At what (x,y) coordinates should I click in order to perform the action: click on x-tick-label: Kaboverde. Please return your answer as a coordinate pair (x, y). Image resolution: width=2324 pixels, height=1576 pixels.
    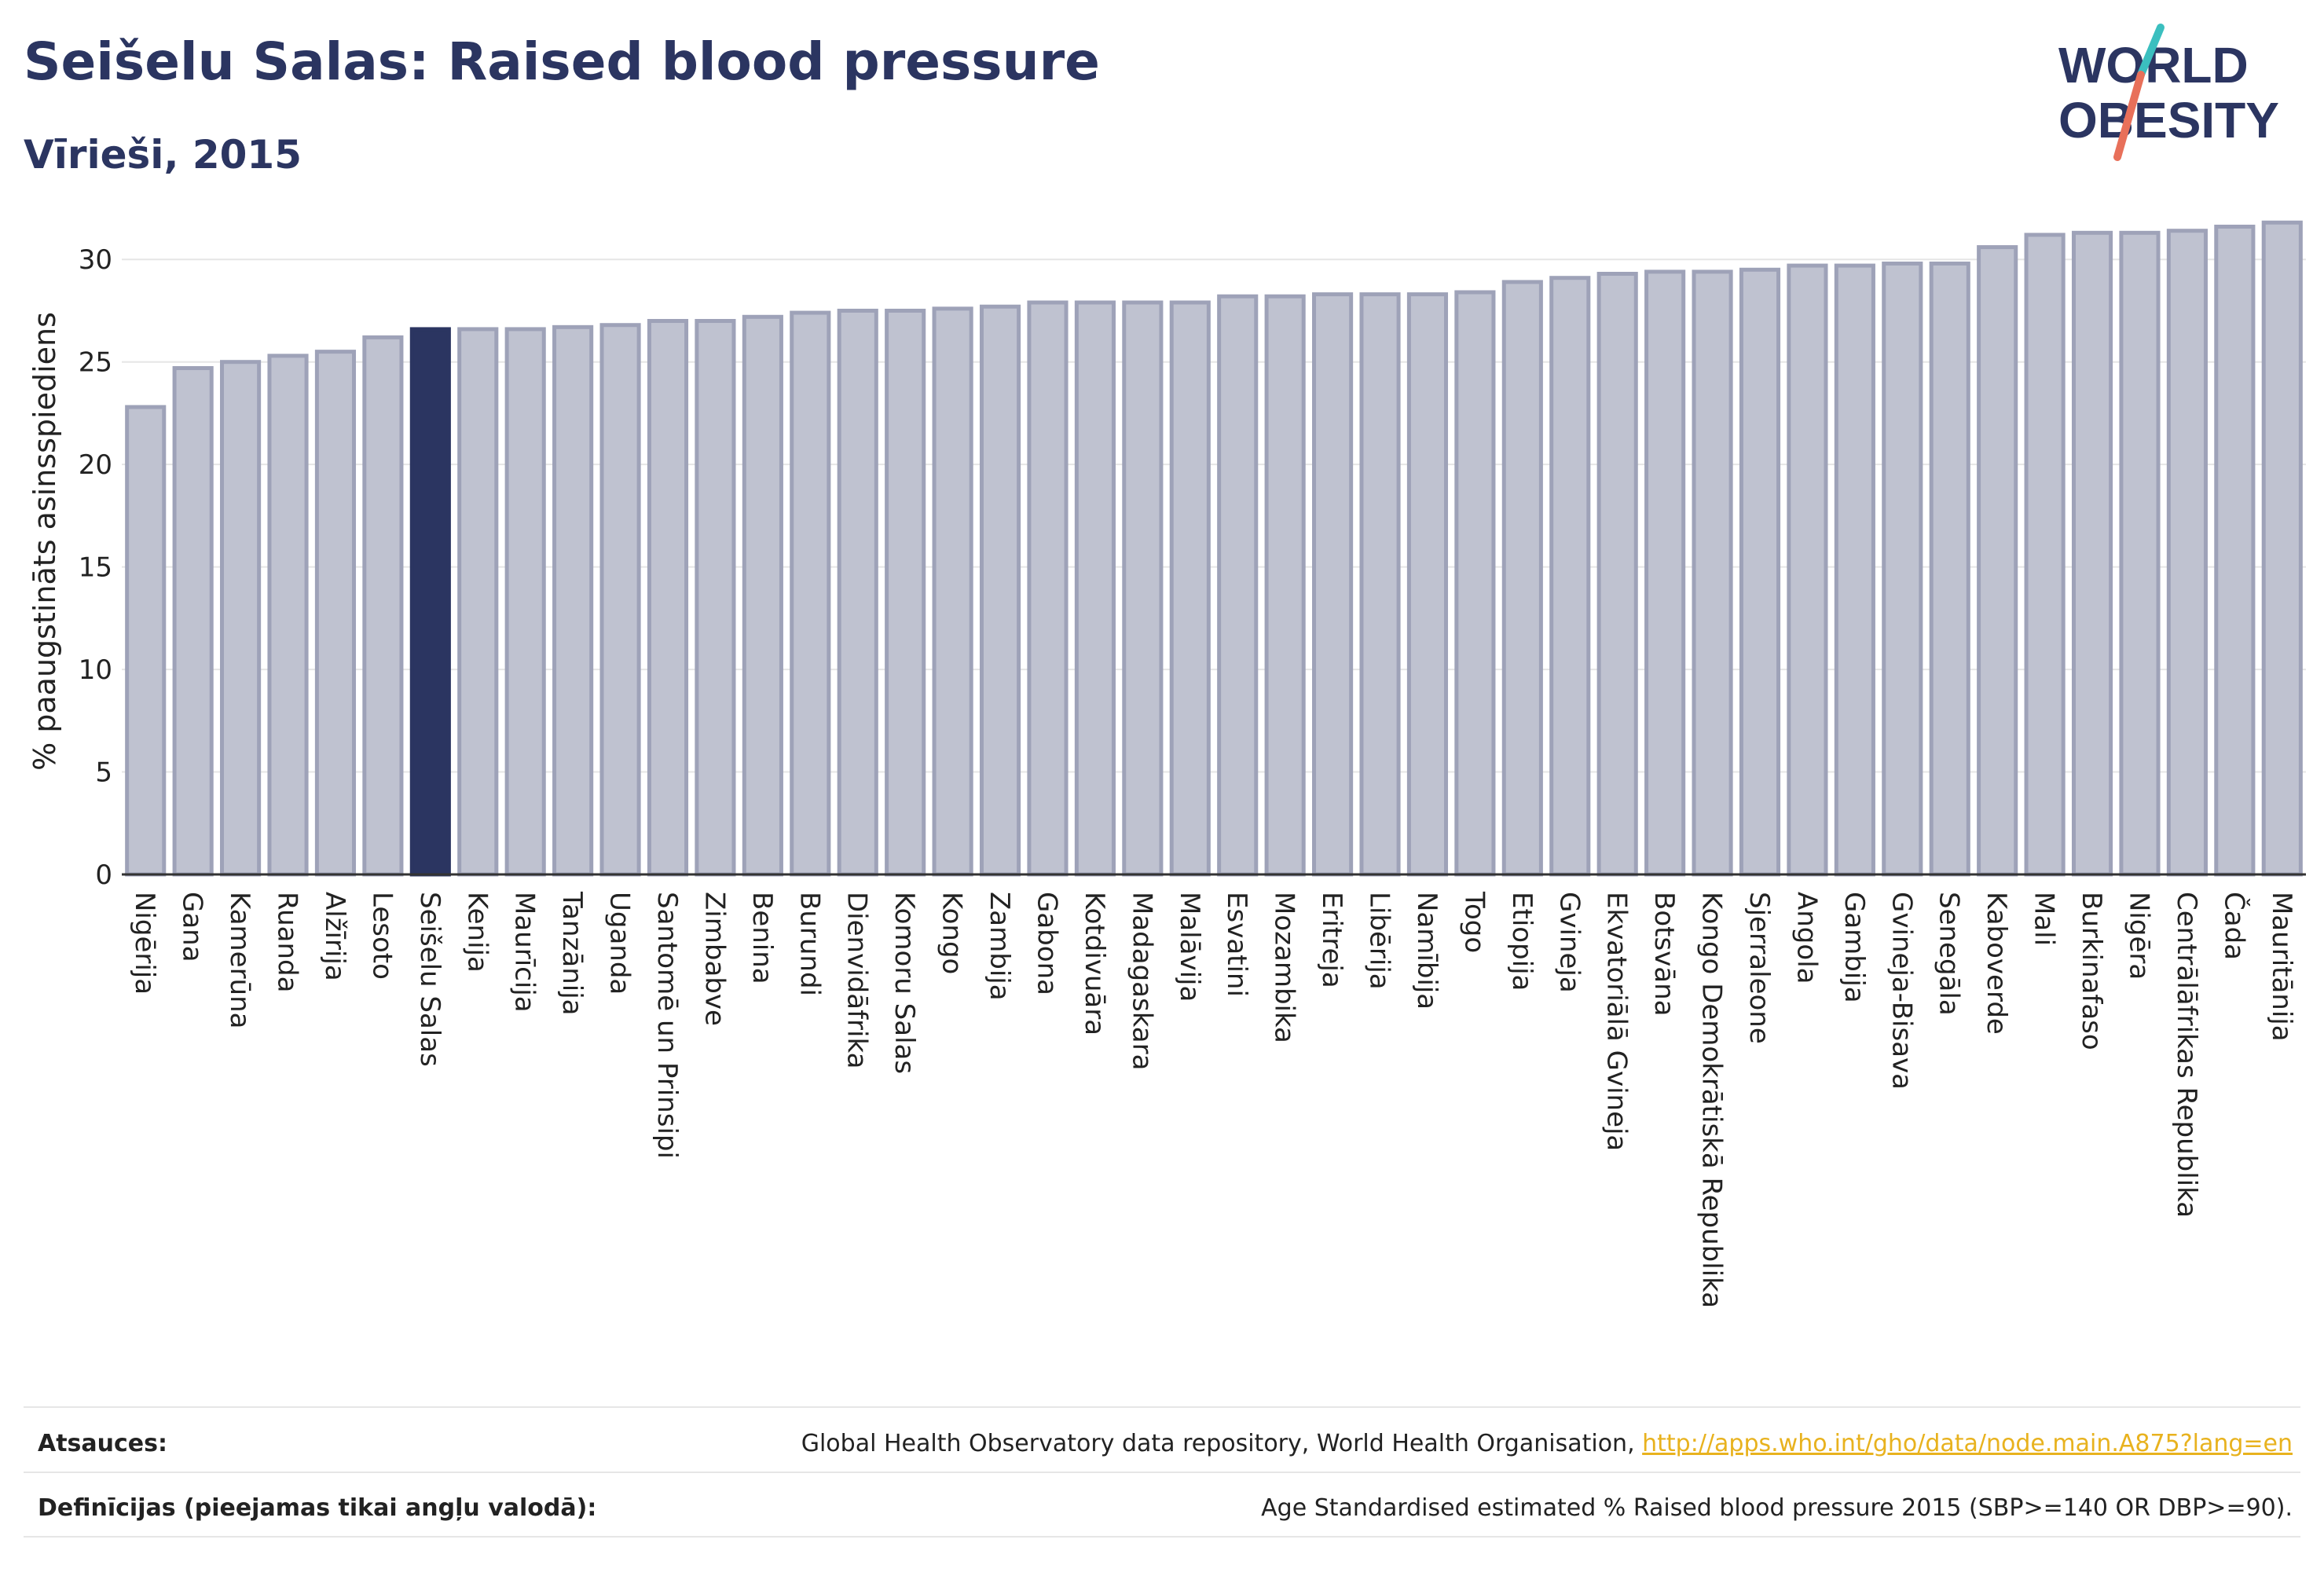
    Looking at the image, I should click on (1996, 963).